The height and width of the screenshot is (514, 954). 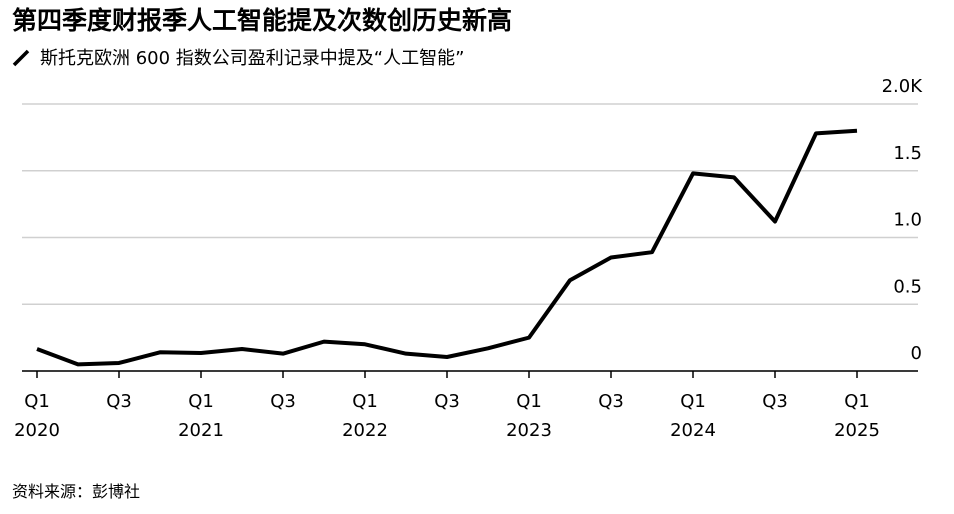 What do you see at coordinates (903, 86) in the screenshot?
I see `y-tick-label: 2.0K` at bounding box center [903, 86].